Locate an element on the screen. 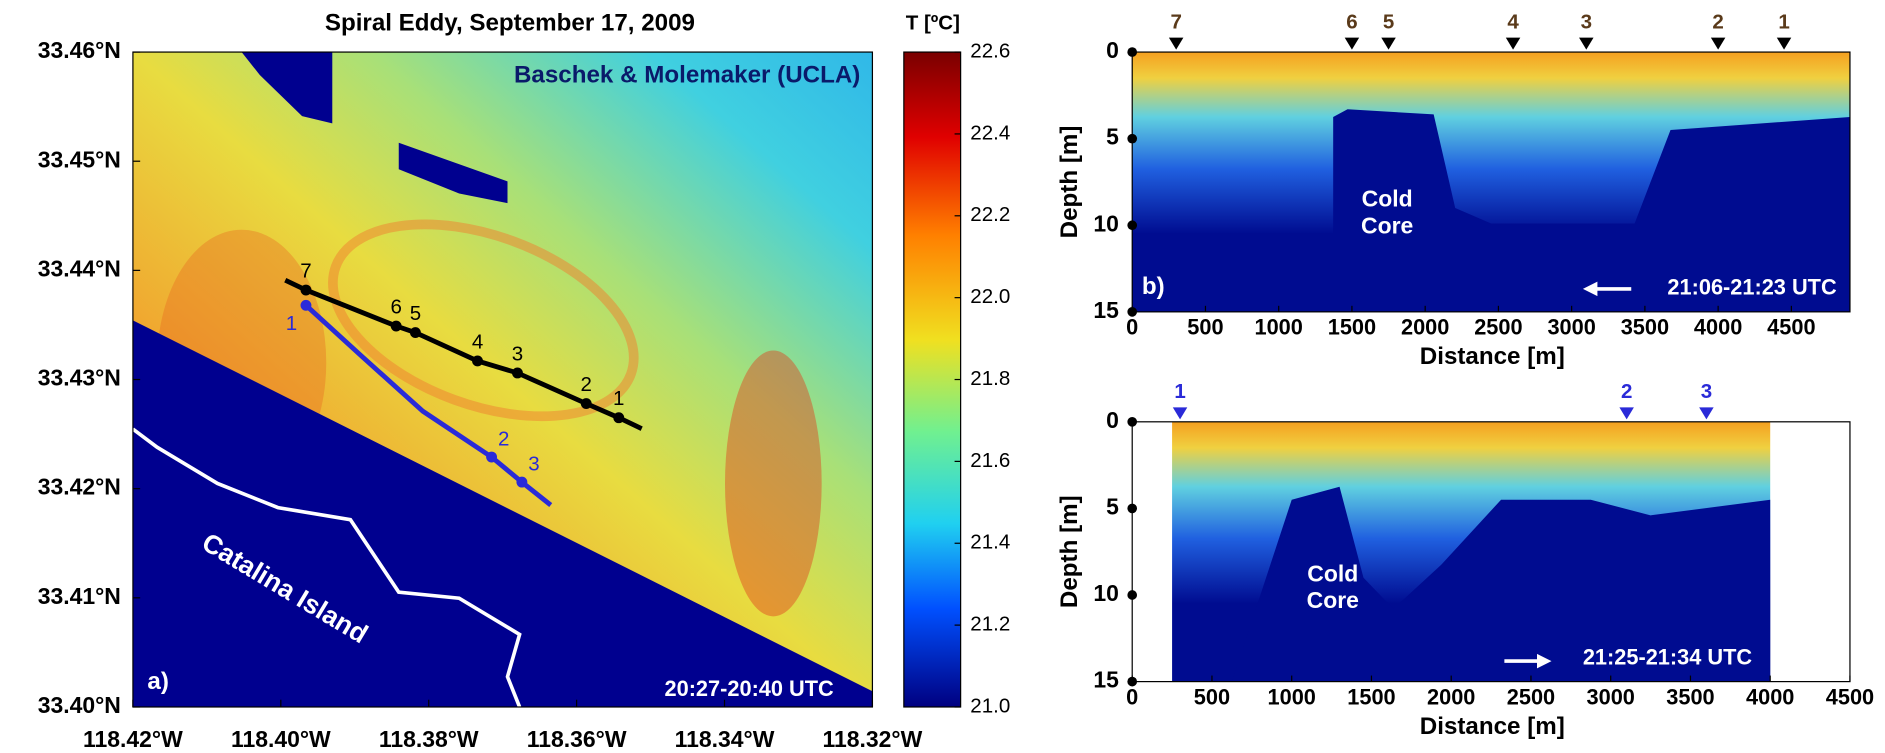 The width and height of the screenshot is (1885, 753). station-label: 7 is located at coordinates (1175, 21).